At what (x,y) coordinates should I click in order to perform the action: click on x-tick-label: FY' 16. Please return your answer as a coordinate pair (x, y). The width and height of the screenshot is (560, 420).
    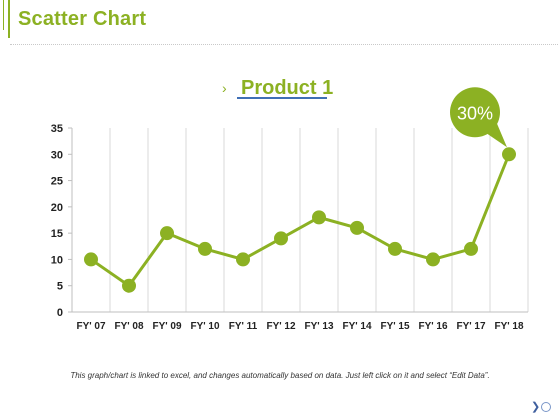
    Looking at the image, I should click on (432, 326).